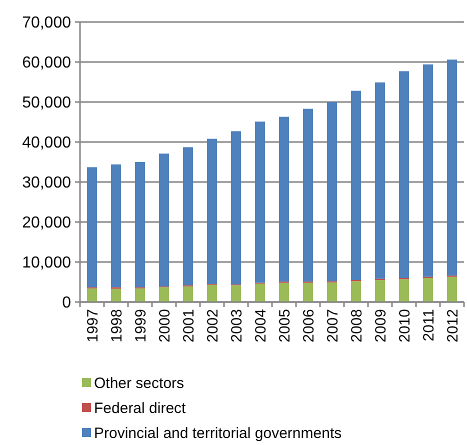 The width and height of the screenshot is (467, 445). What do you see at coordinates (47, 103) in the screenshot?
I see `y-tick-label: 50,000` at bounding box center [47, 103].